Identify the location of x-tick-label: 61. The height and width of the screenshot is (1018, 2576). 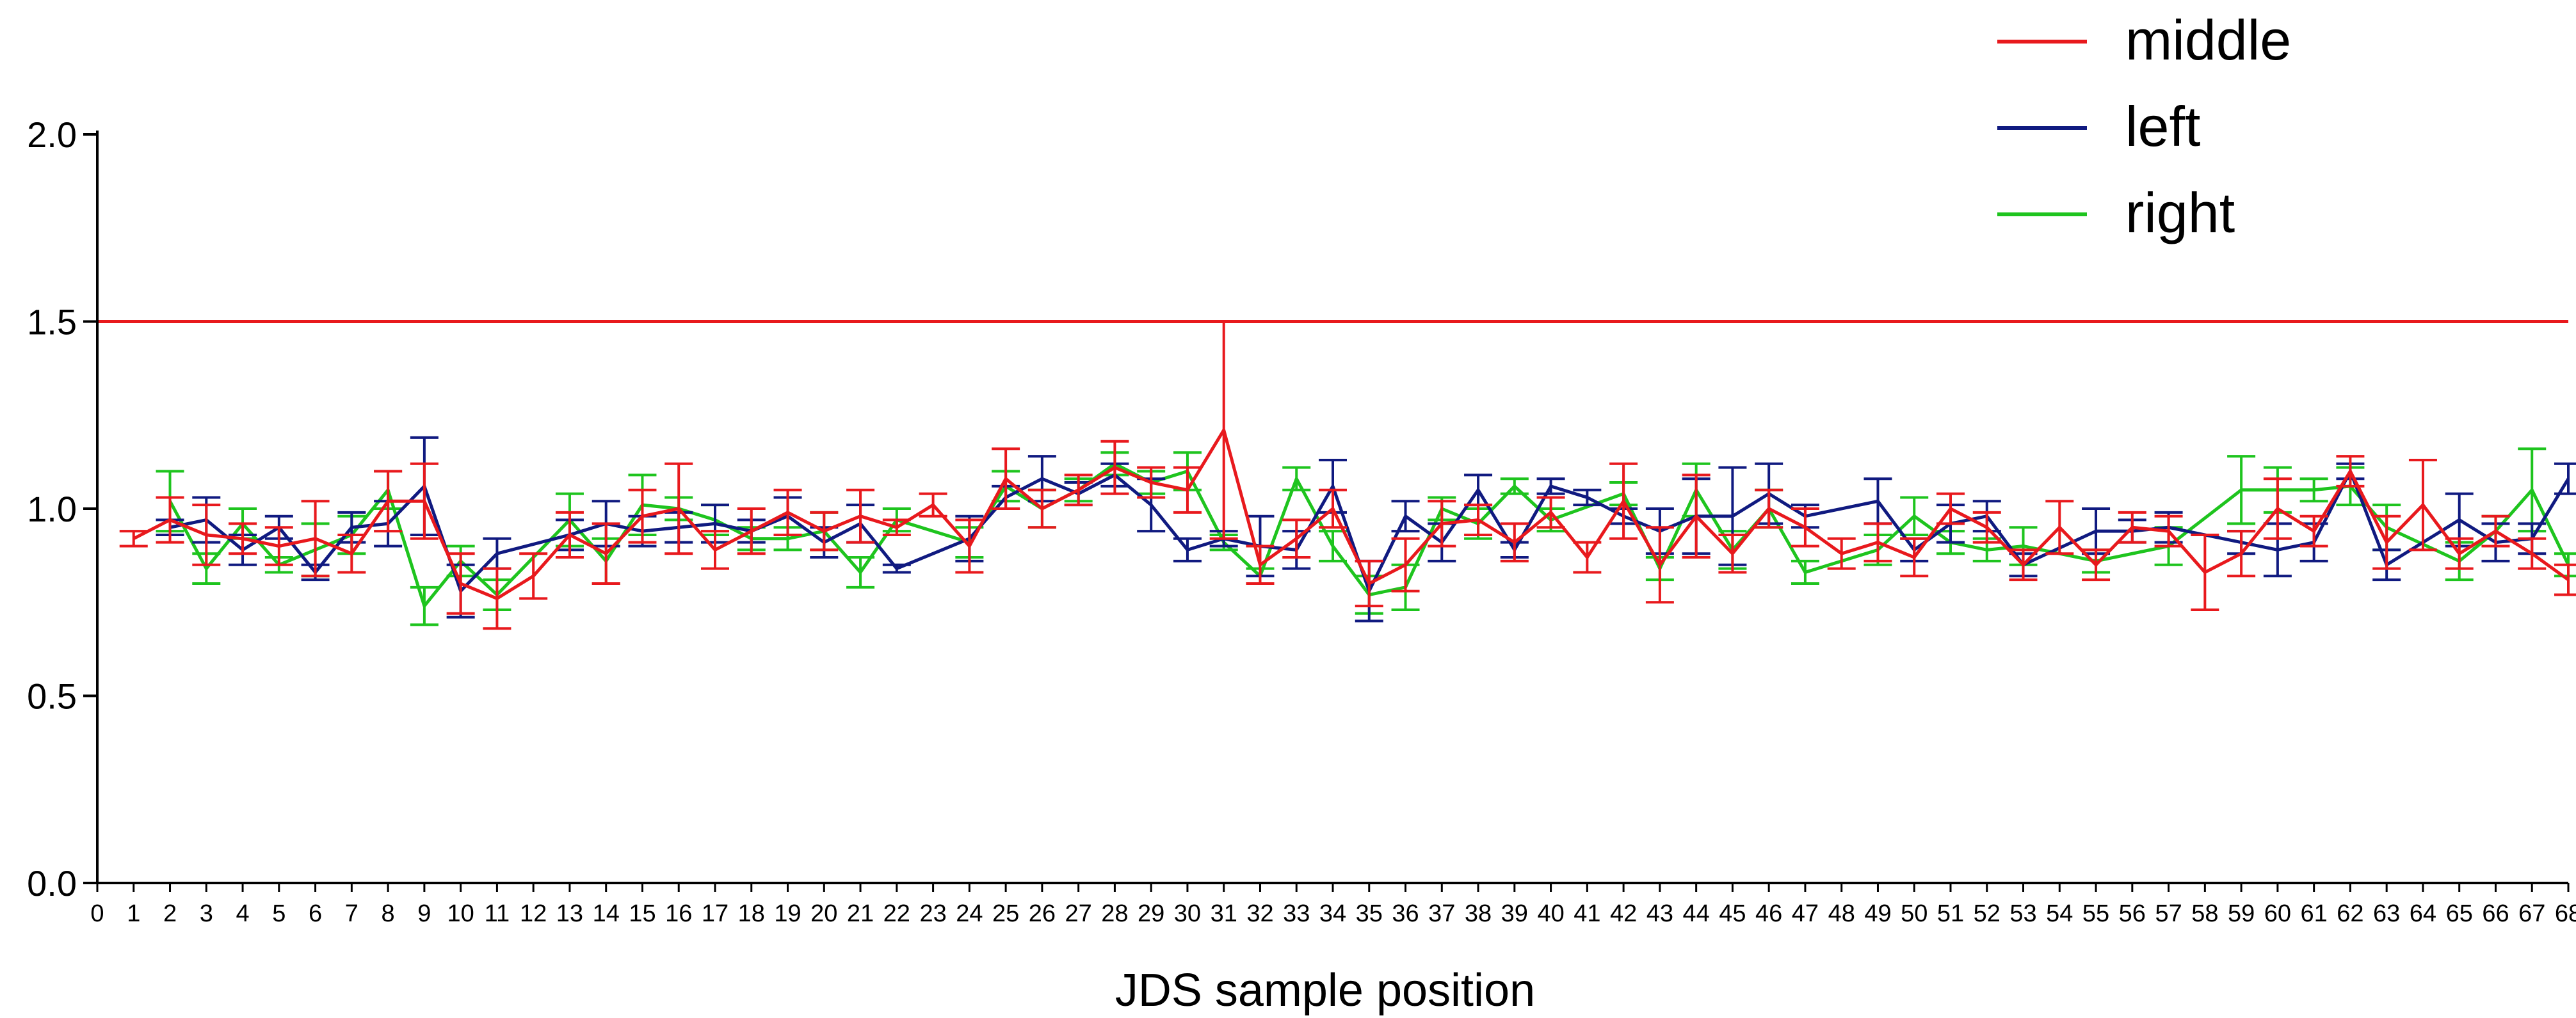
(2314, 913).